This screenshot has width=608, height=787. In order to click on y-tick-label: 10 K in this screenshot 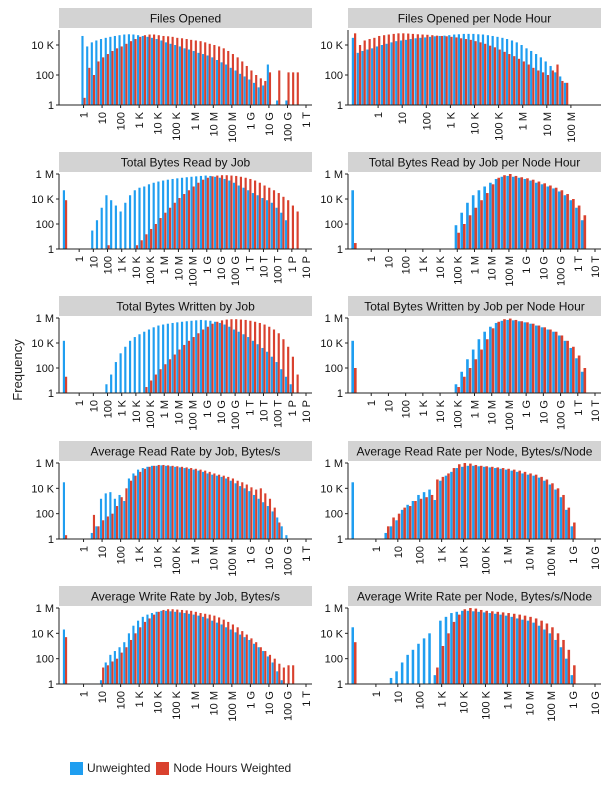, I will do `click(42, 46)`.